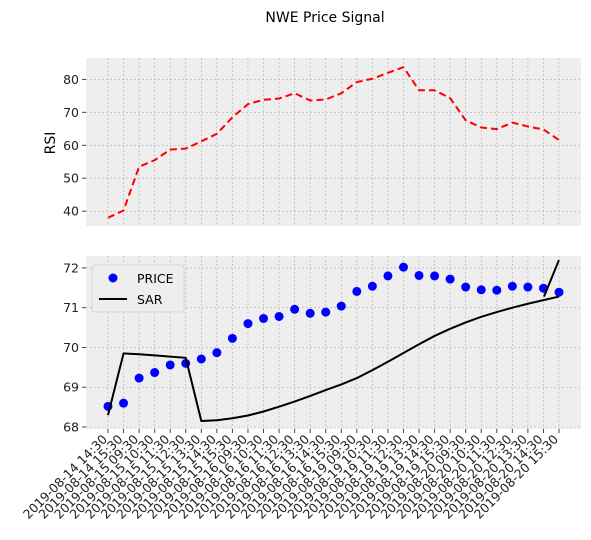 This screenshot has height=540, width=591. Describe the element at coordinates (71, 79) in the screenshot. I see `rsi-y-tick-label: 80` at that location.